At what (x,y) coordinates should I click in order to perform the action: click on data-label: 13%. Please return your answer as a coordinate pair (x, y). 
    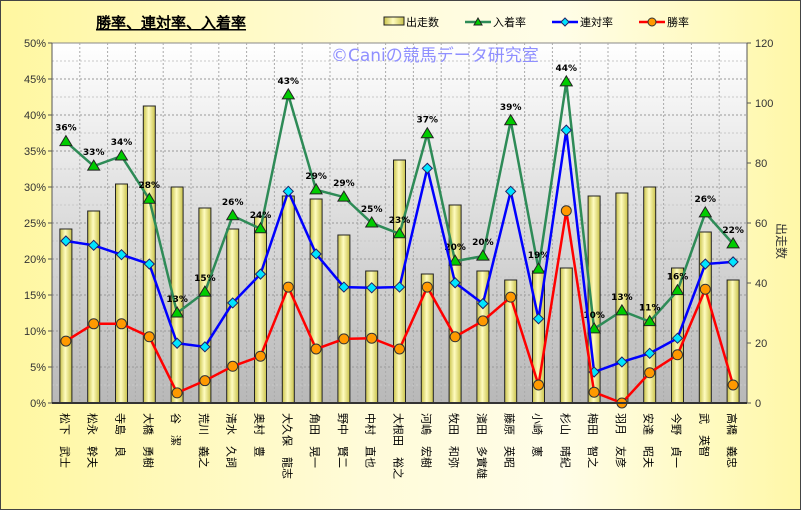
    Looking at the image, I should click on (177, 300).